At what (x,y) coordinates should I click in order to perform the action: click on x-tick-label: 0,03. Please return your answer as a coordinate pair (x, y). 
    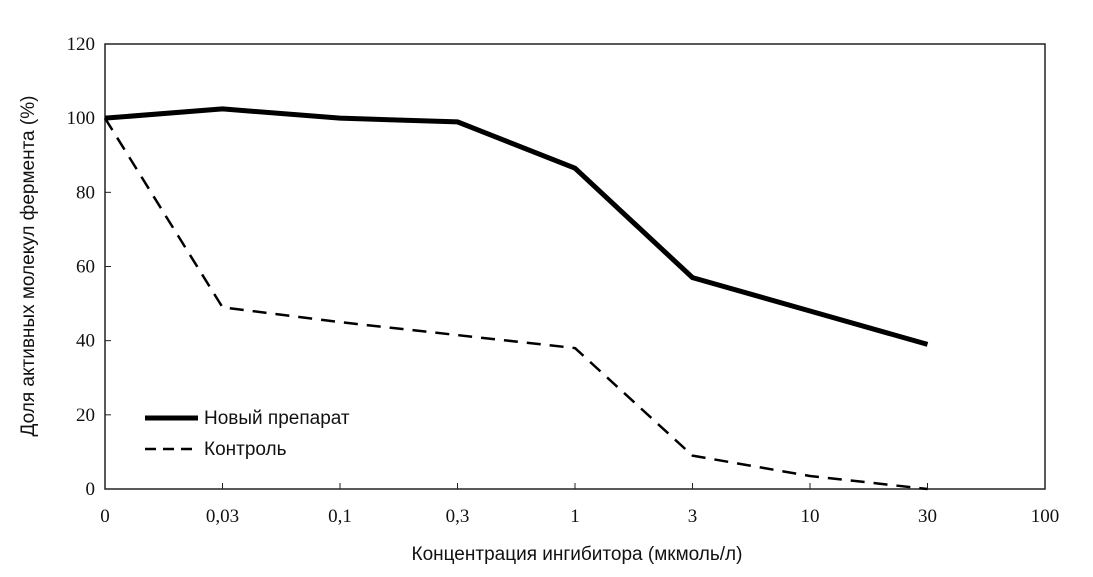
    Looking at the image, I should click on (222, 516).